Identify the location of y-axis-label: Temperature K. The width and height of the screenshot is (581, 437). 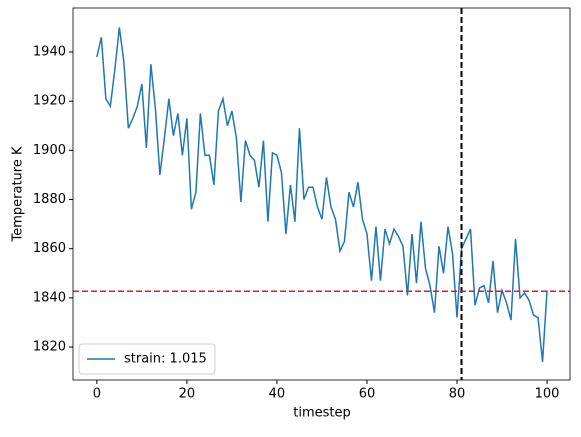
(18, 194).